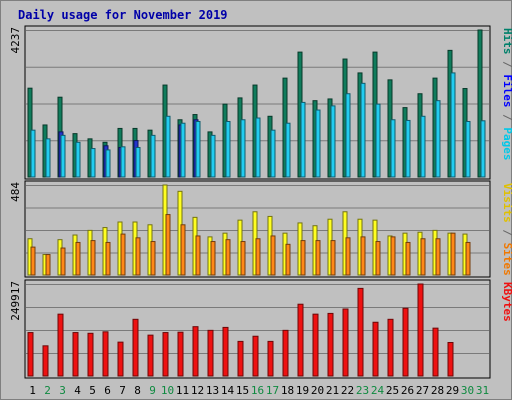 This screenshot has height=405, width=512. I want to click on y-axis-label-part: Pages, so click(506, 143).